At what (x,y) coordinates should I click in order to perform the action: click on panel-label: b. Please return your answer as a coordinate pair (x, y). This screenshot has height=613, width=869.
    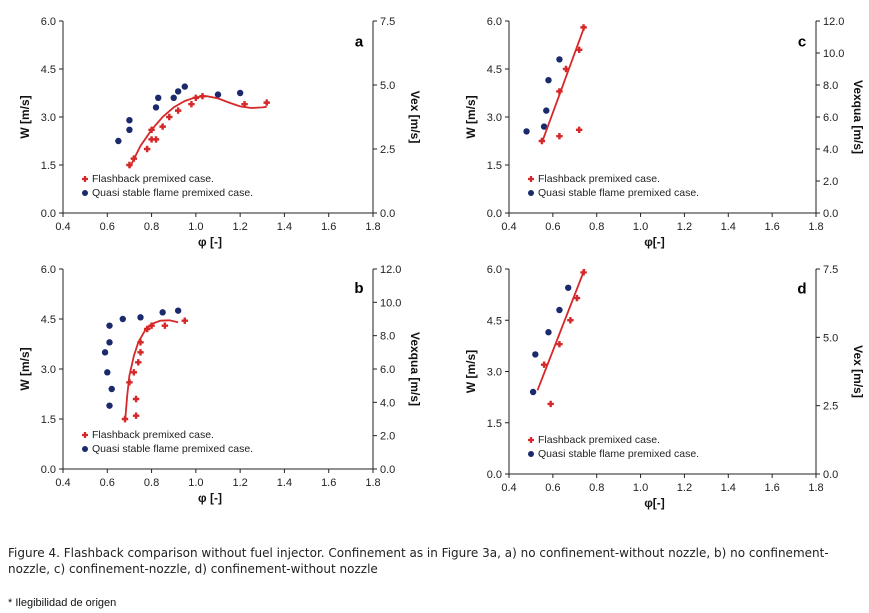
    Looking at the image, I should click on (358, 288).